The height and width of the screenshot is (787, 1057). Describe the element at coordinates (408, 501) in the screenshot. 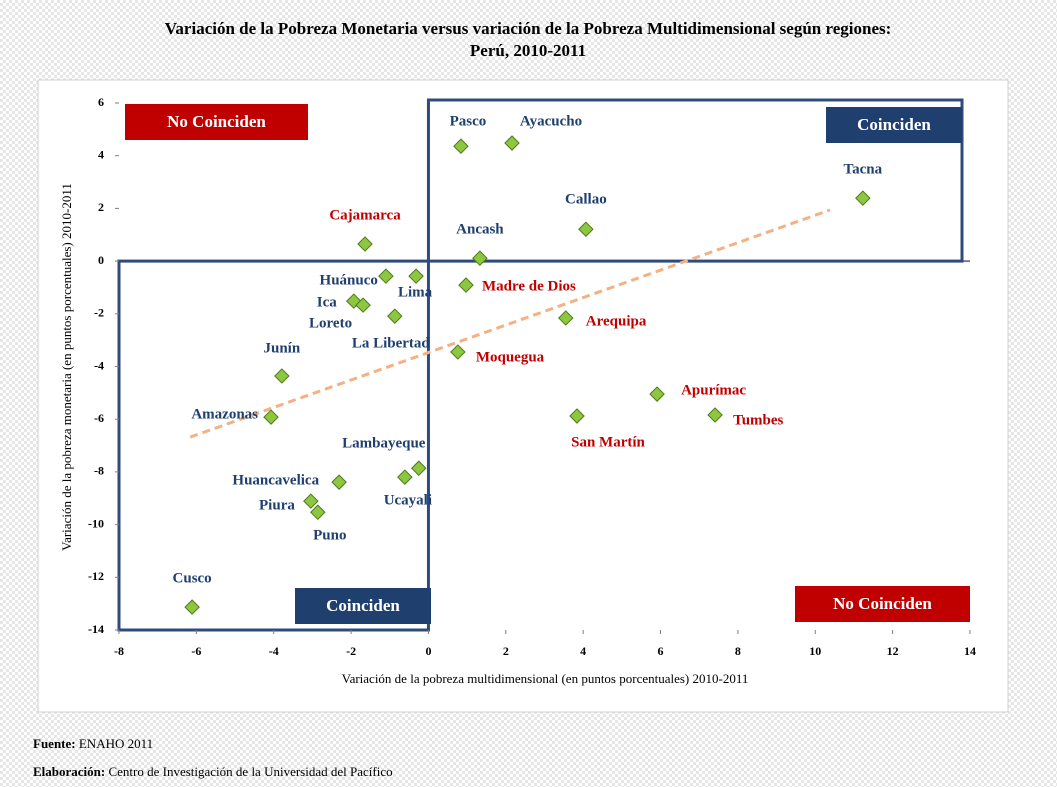

I see `point-label: Ucayali` at that location.